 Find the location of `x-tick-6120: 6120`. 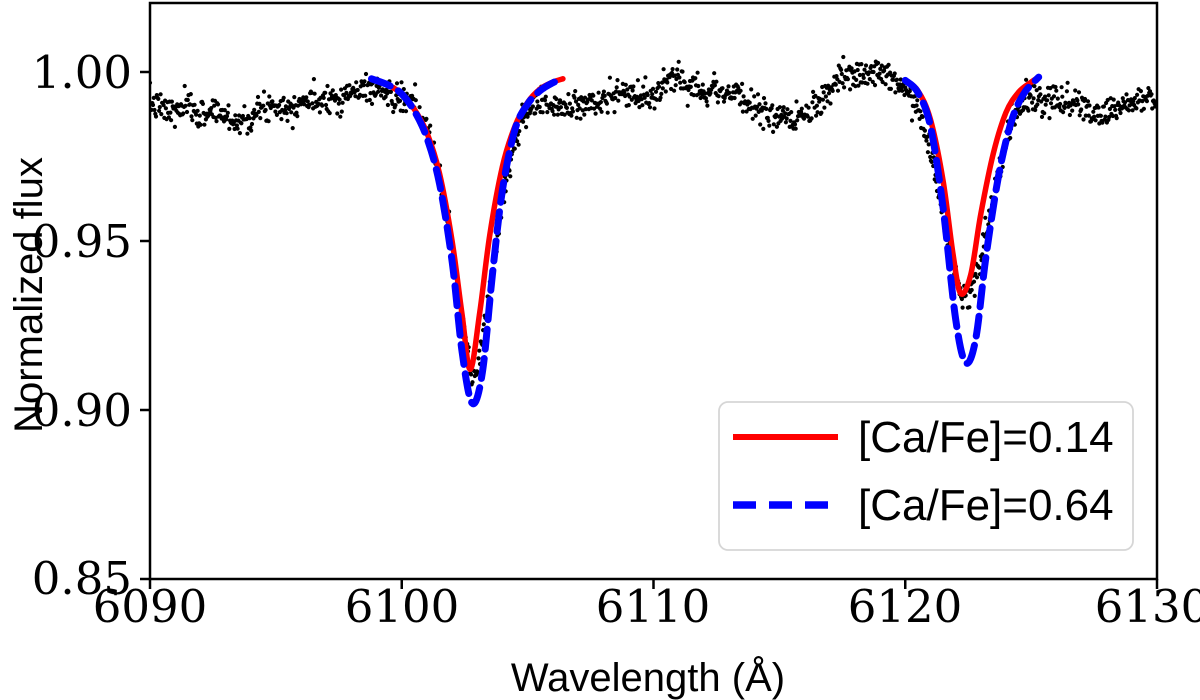

x-tick-6120: 6120 is located at coordinates (905, 606).